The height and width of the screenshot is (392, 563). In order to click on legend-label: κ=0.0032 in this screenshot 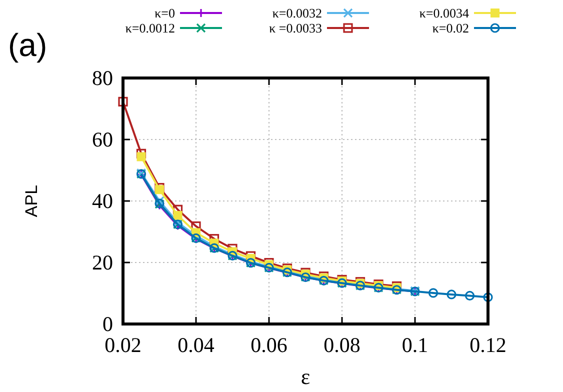, I will do `click(297, 13)`.